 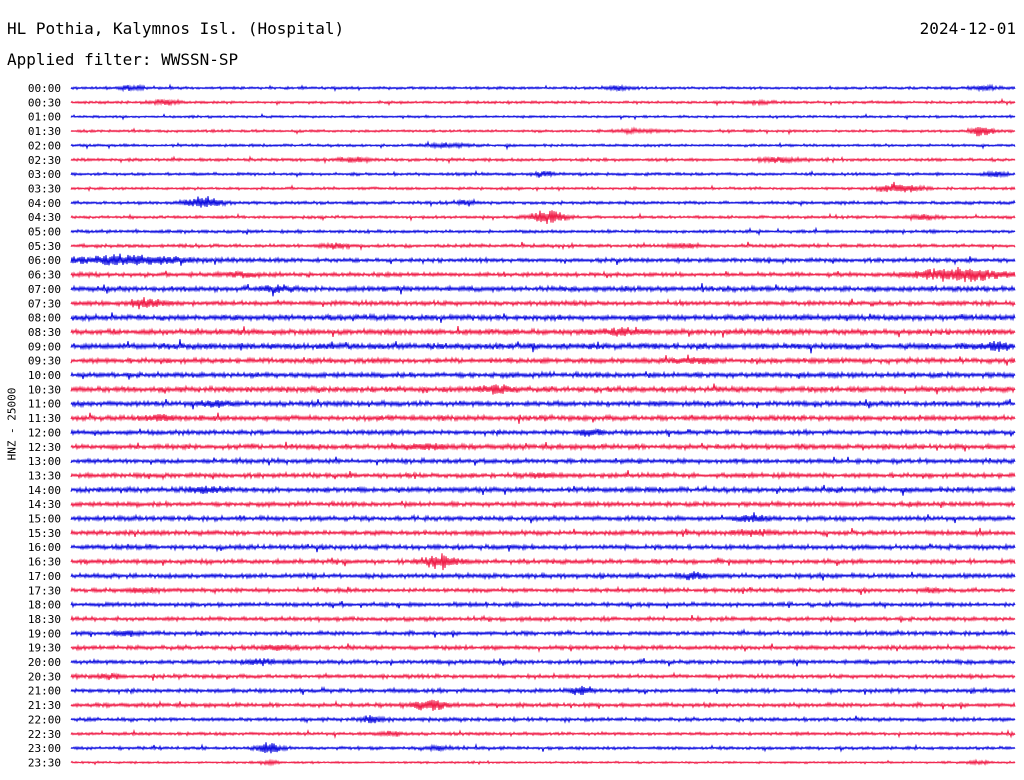 I want to click on trace-time-label: 00:00, so click(x=44, y=88).